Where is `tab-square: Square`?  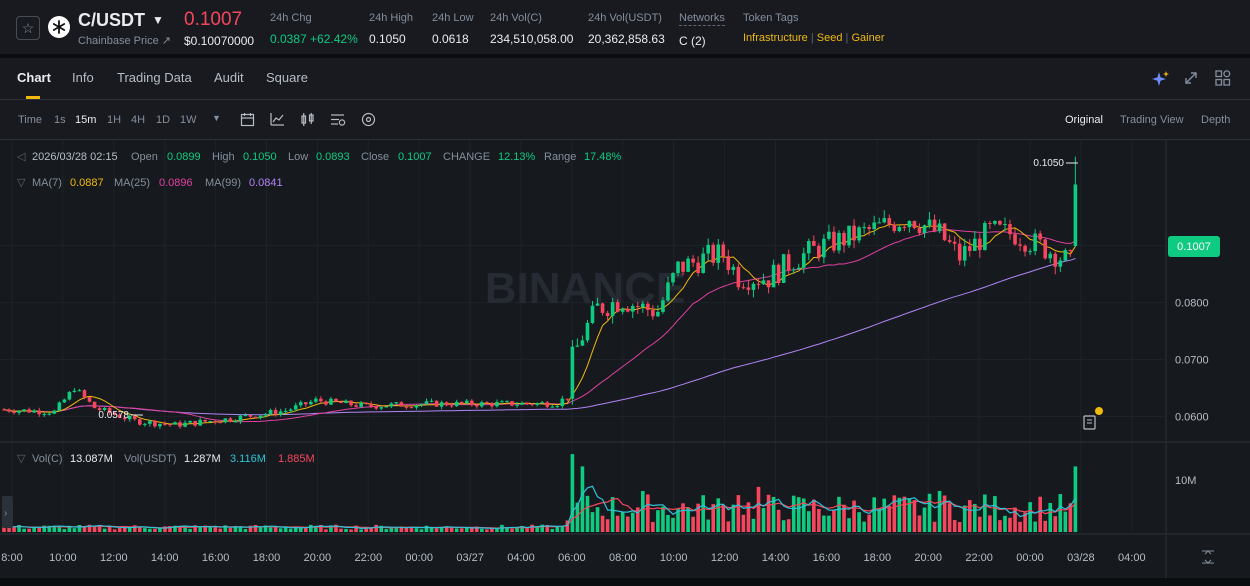
tab-square: Square is located at coordinates (287, 77).